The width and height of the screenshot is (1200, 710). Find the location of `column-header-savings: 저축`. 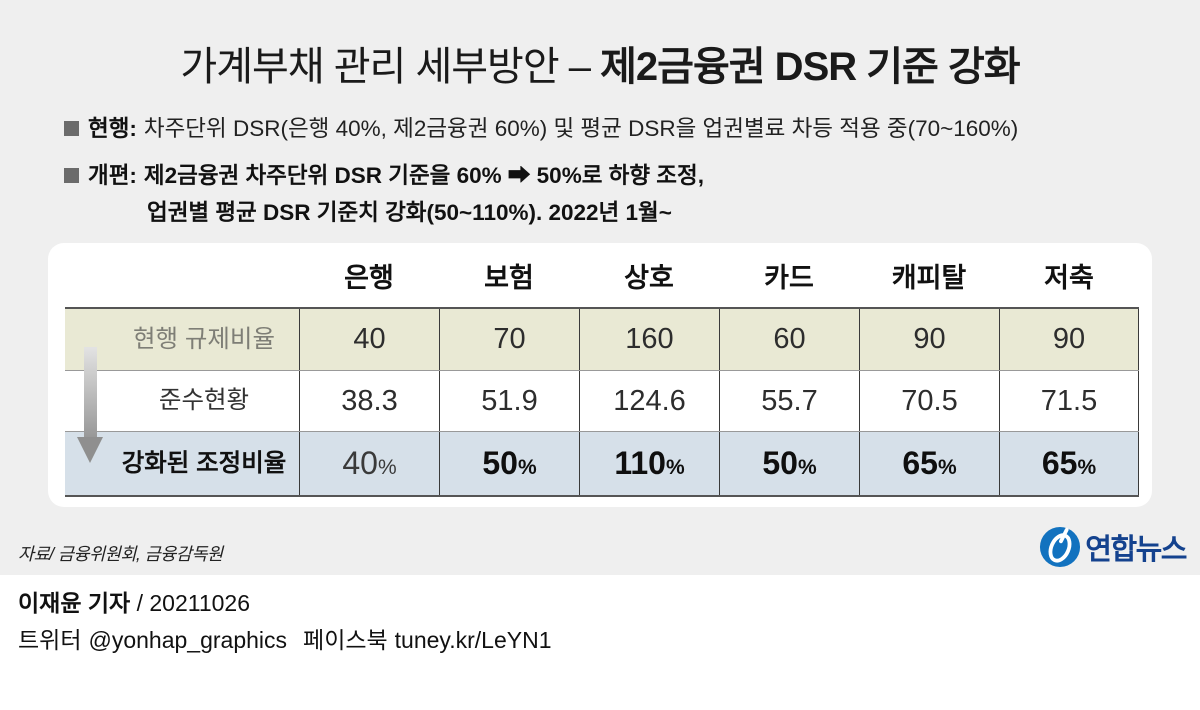

column-header-savings: 저축 is located at coordinates (1069, 277).